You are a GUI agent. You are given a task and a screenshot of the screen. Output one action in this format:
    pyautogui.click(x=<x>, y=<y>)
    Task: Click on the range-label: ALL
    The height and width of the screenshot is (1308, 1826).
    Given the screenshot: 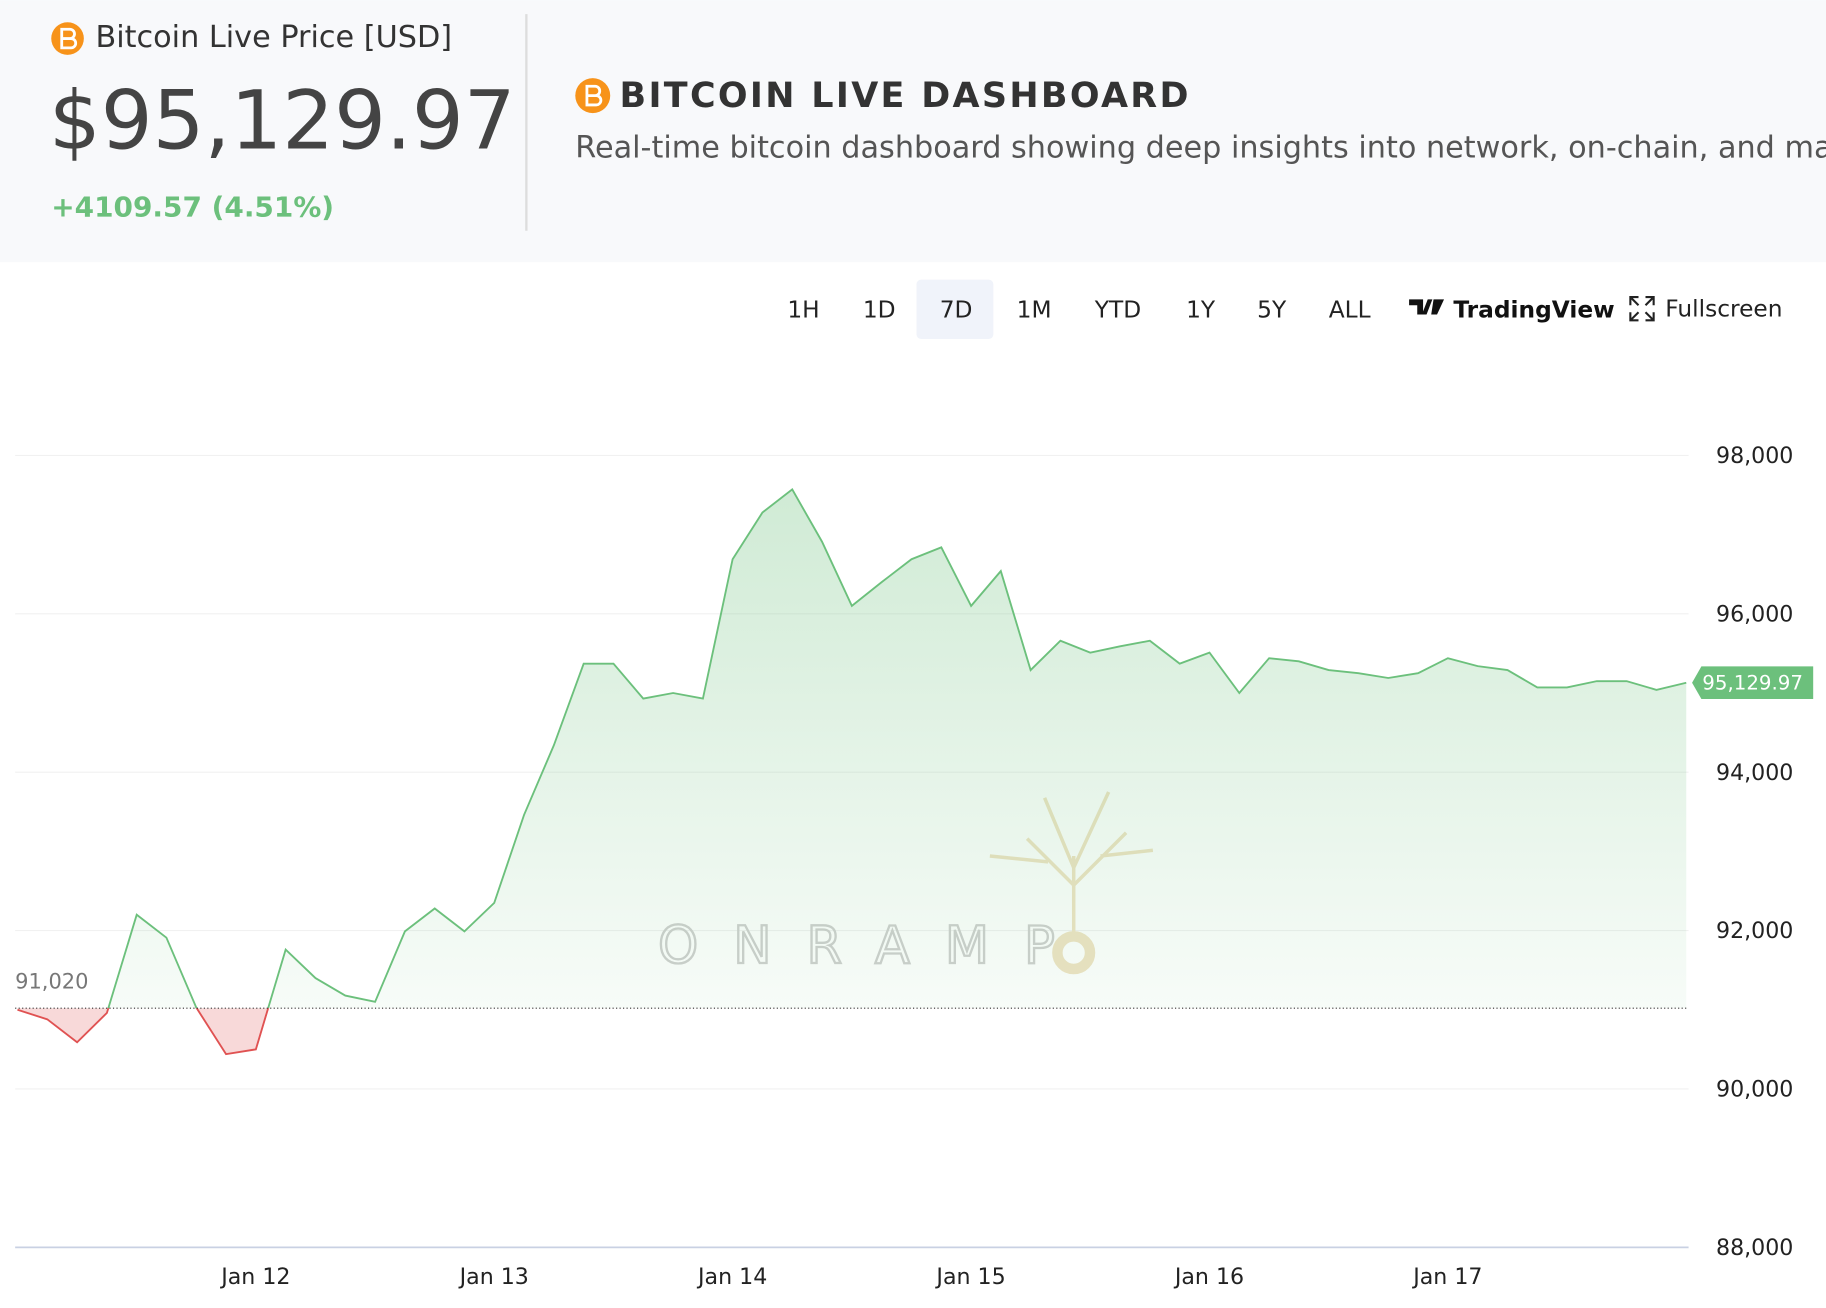 What is the action you would take?
    pyautogui.click(x=1350, y=310)
    